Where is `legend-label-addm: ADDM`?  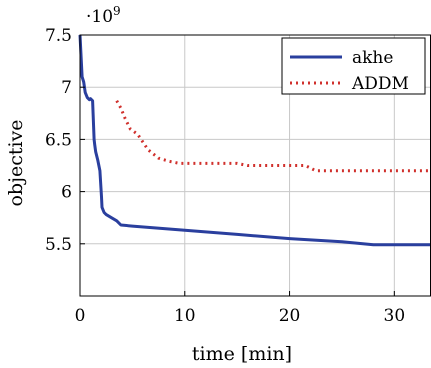
legend-label-addm: ADDM is located at coordinates (380, 84).